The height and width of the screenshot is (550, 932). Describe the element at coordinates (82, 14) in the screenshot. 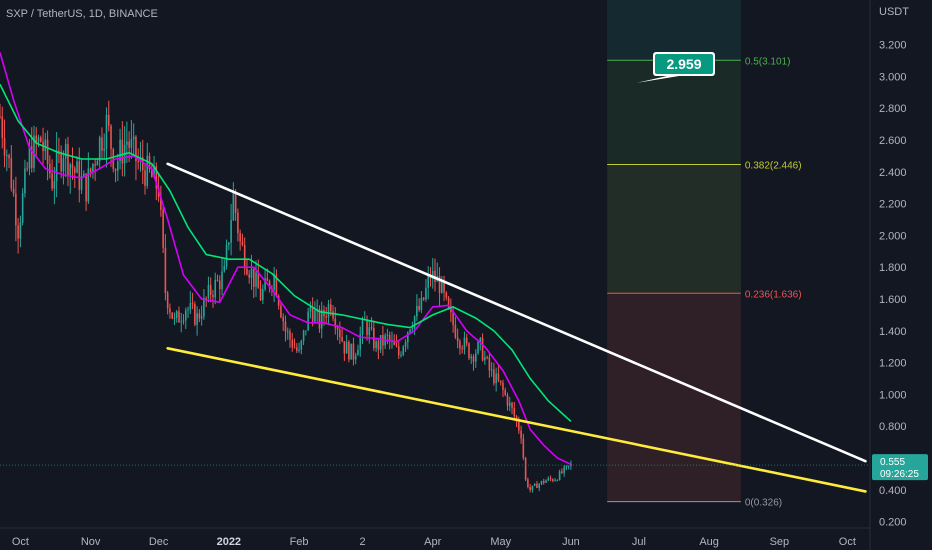

I see `symbol-title: SXP / TetherUS, 1D, BINANCE` at that location.